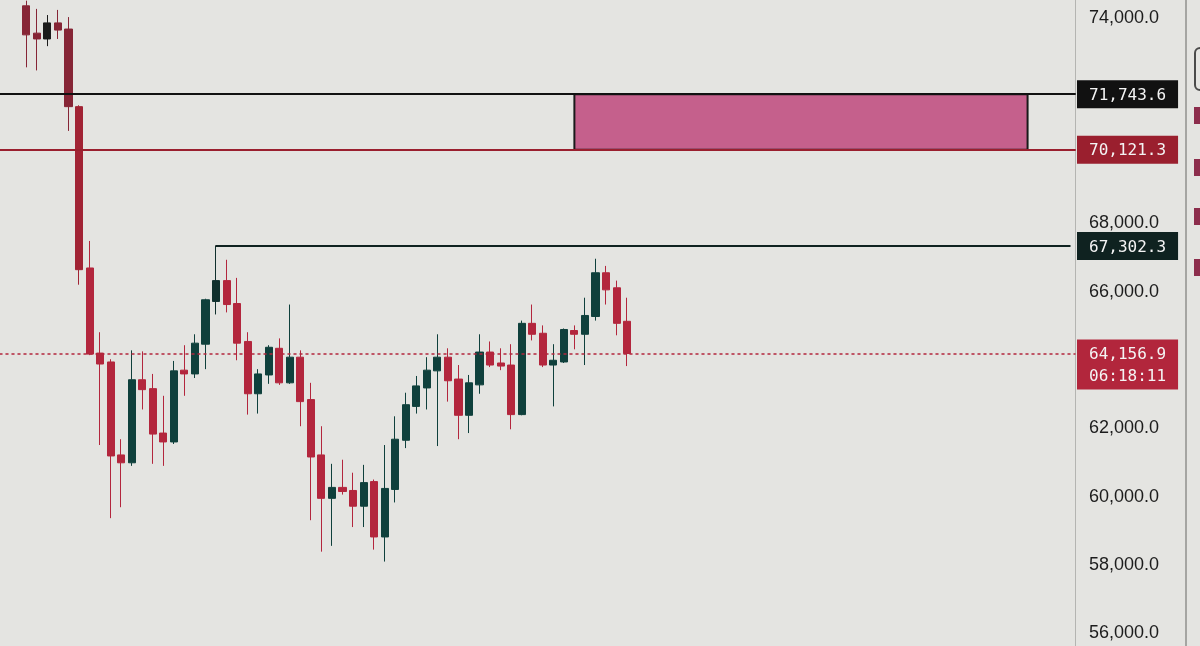  Describe the element at coordinates (1124, 17) in the screenshot. I see `y-tick-label: 74,000.0` at that location.